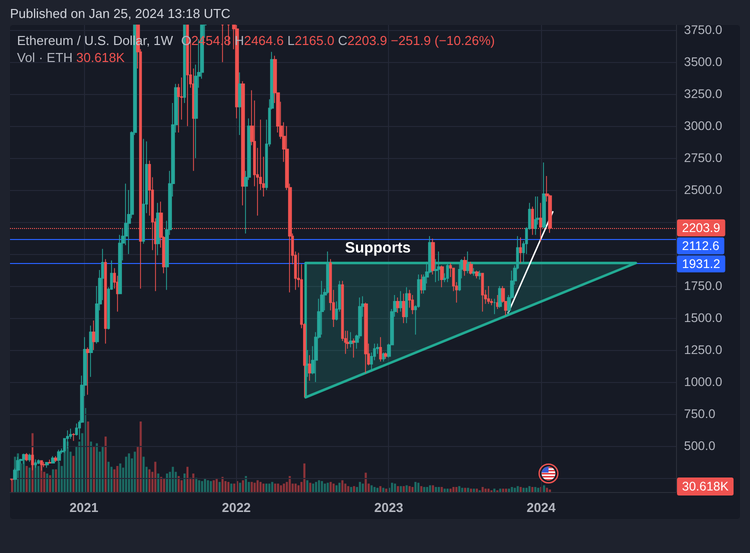 Image resolution: width=750 pixels, height=553 pixels. Describe the element at coordinates (703, 349) in the screenshot. I see `y-tick-label: 1250.0` at that location.